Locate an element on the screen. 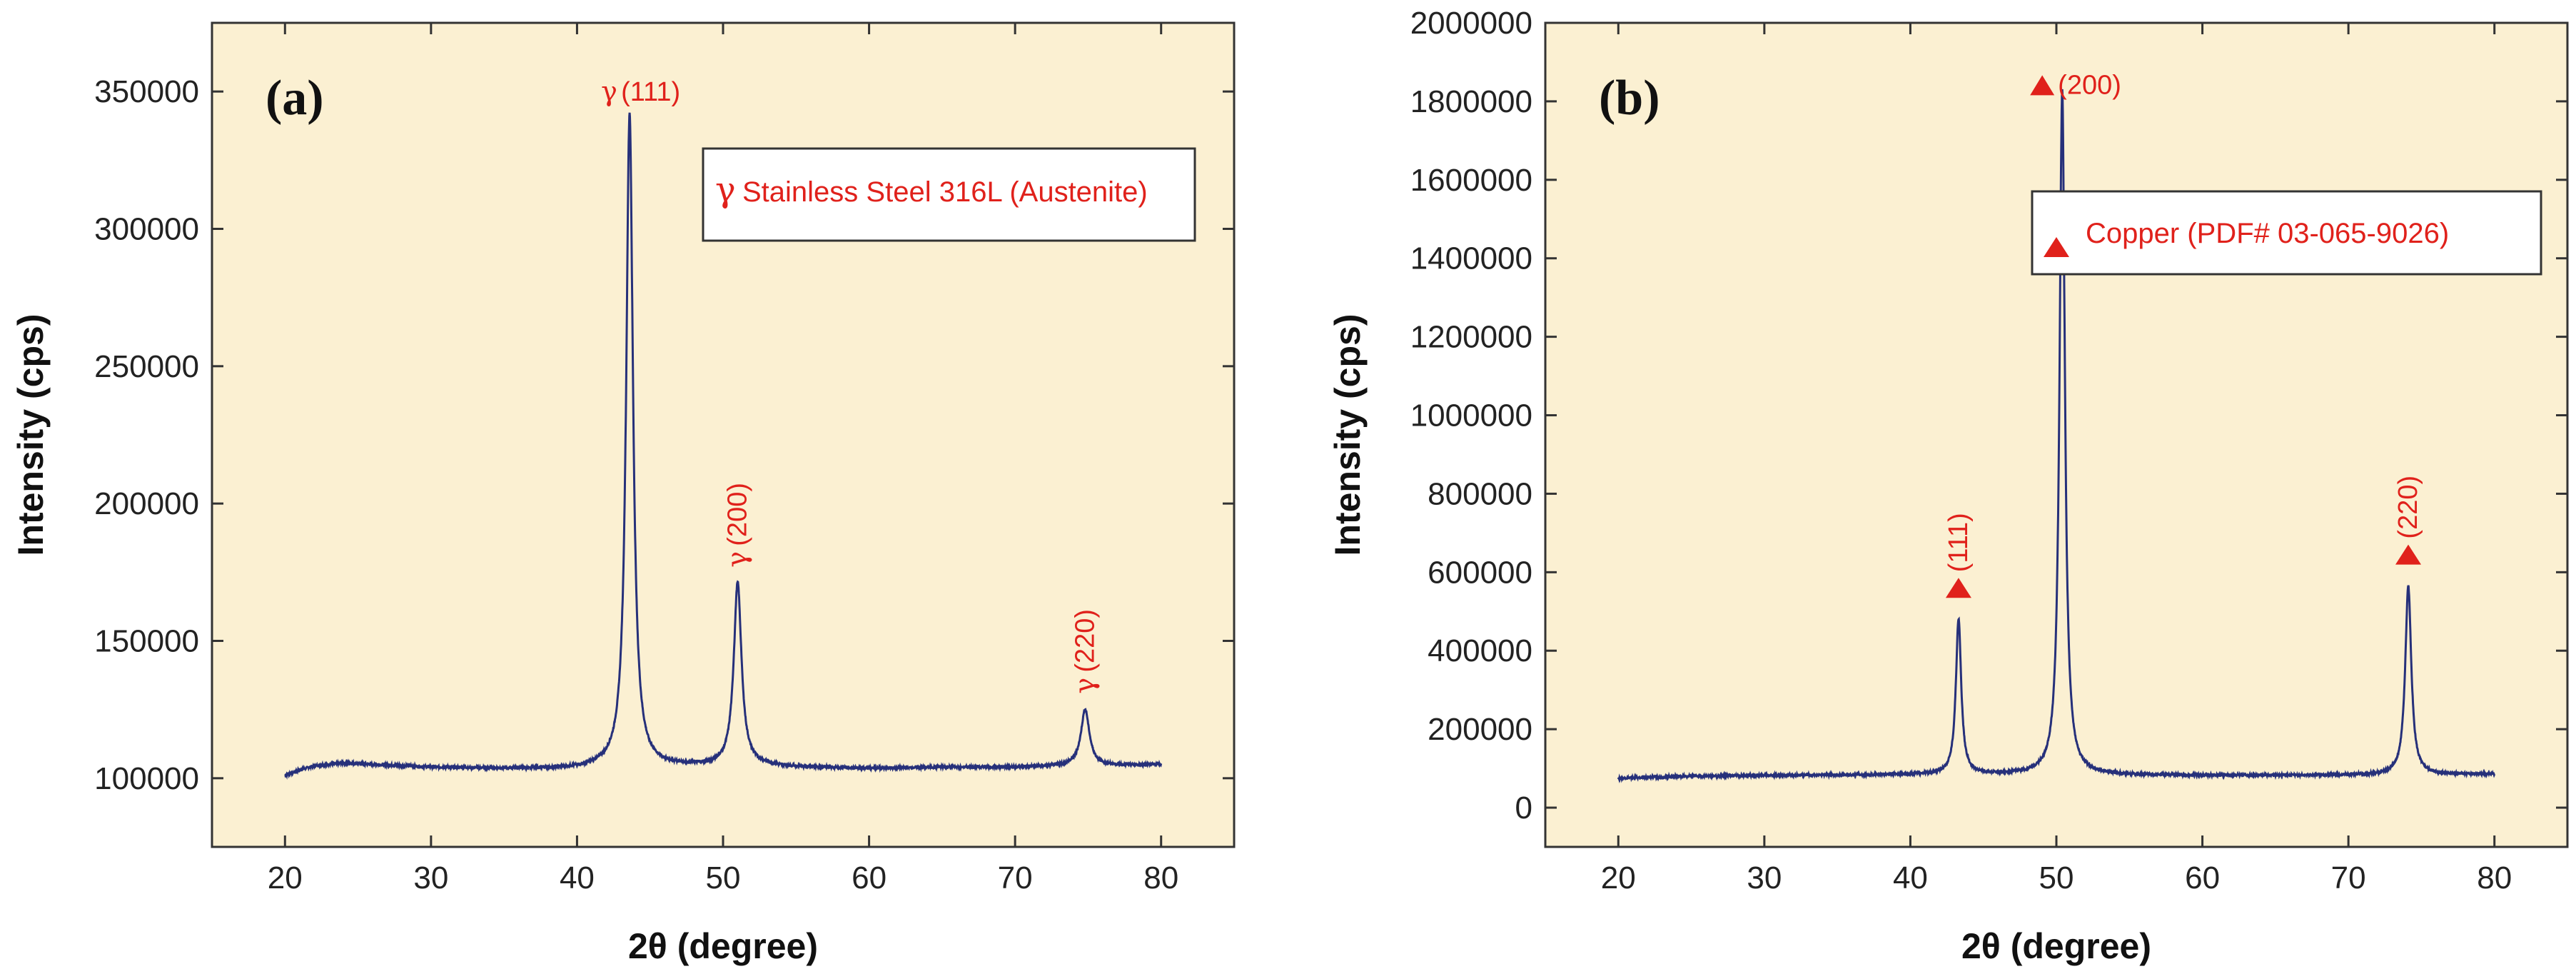 This screenshot has width=2576, height=974. legend-gamma-symbol-a: γ is located at coordinates (725, 190).